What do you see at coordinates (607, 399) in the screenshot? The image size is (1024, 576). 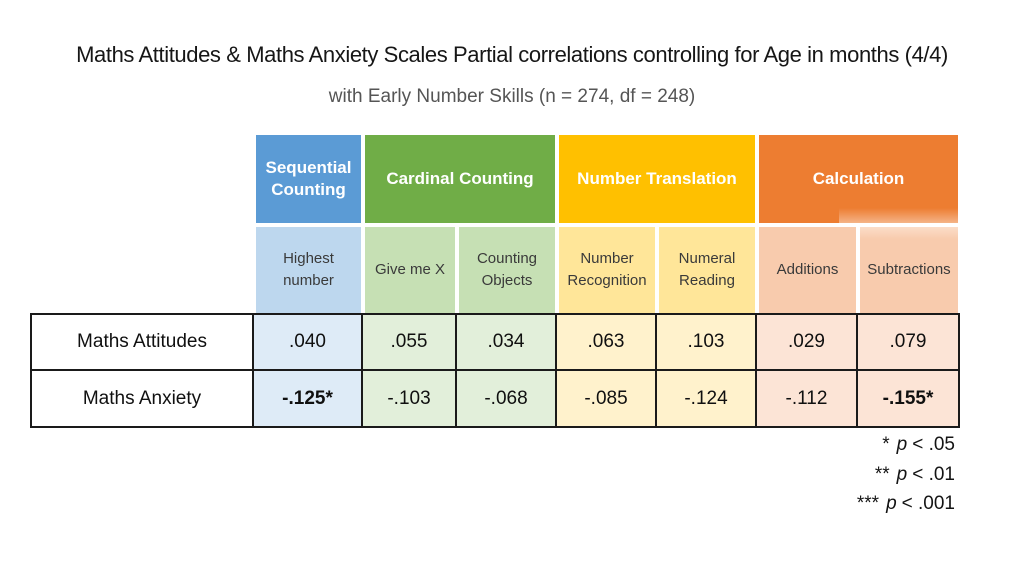 I see `data-cell: -.085` at bounding box center [607, 399].